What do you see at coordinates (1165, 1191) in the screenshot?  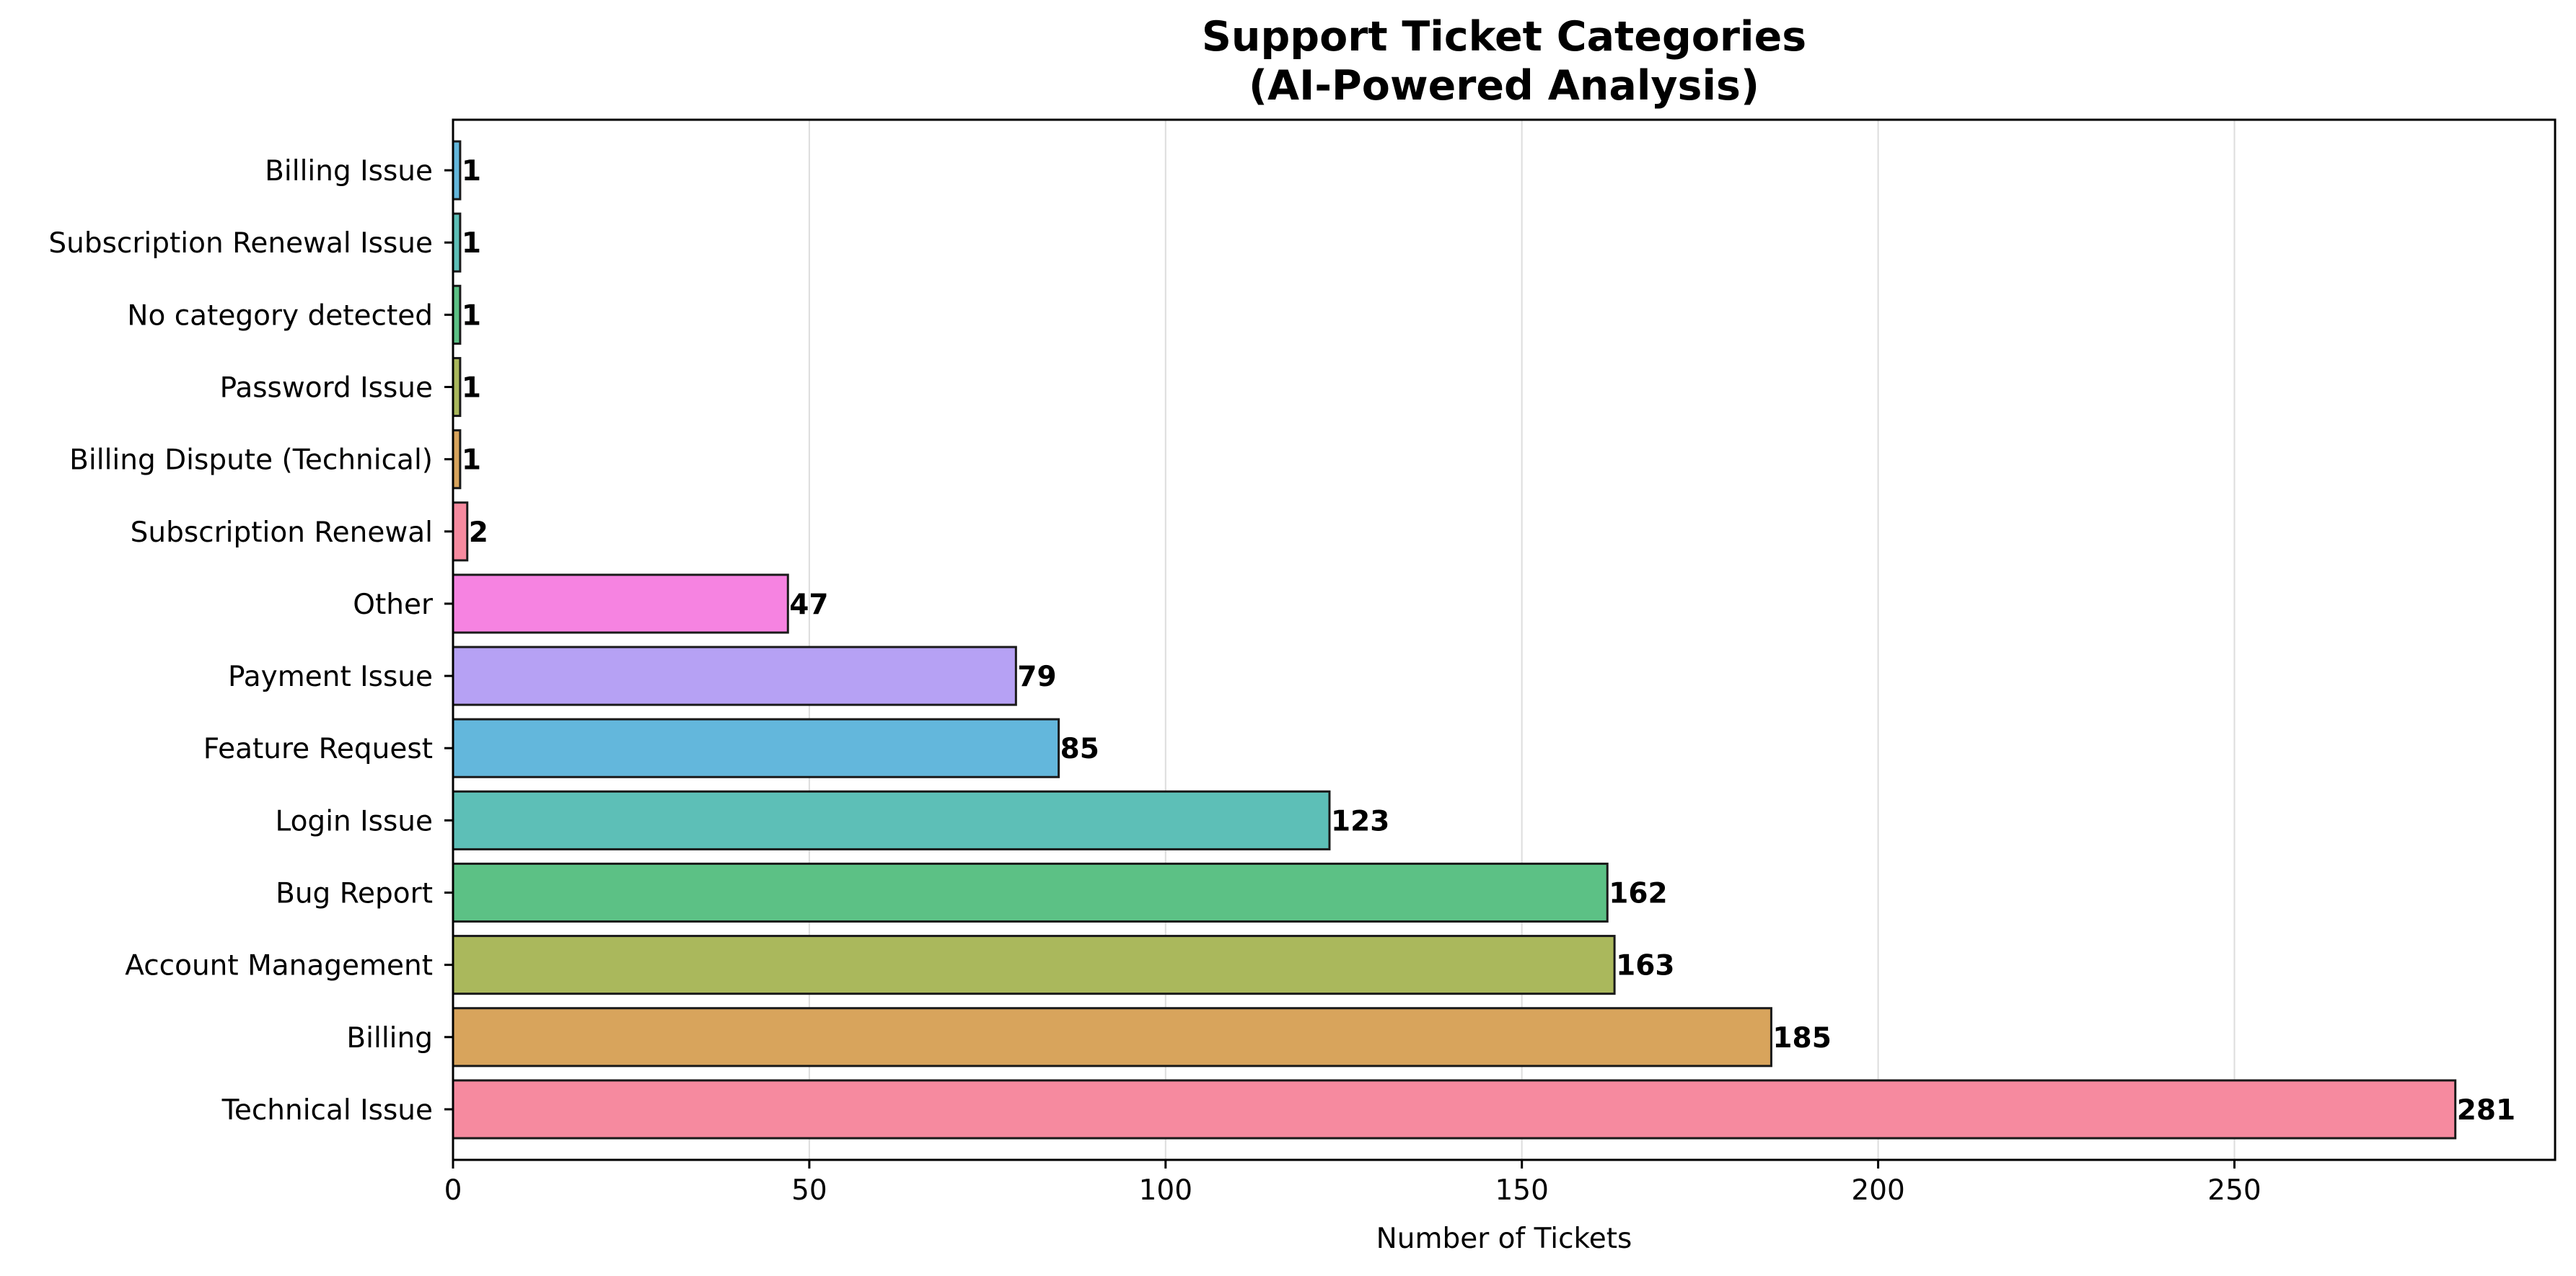 I see `x-tick-label: 100` at bounding box center [1165, 1191].